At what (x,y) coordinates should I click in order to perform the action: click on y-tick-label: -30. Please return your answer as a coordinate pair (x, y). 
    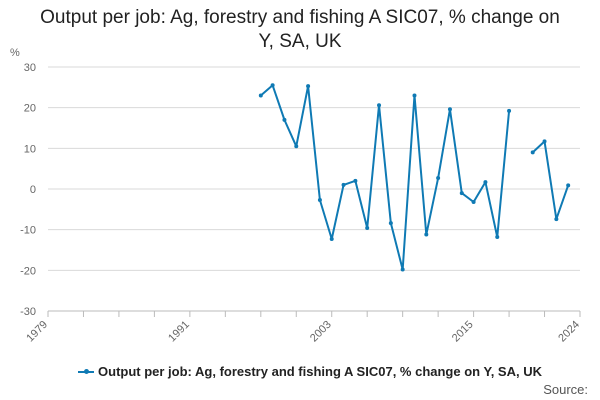
    Looking at the image, I should click on (28, 312).